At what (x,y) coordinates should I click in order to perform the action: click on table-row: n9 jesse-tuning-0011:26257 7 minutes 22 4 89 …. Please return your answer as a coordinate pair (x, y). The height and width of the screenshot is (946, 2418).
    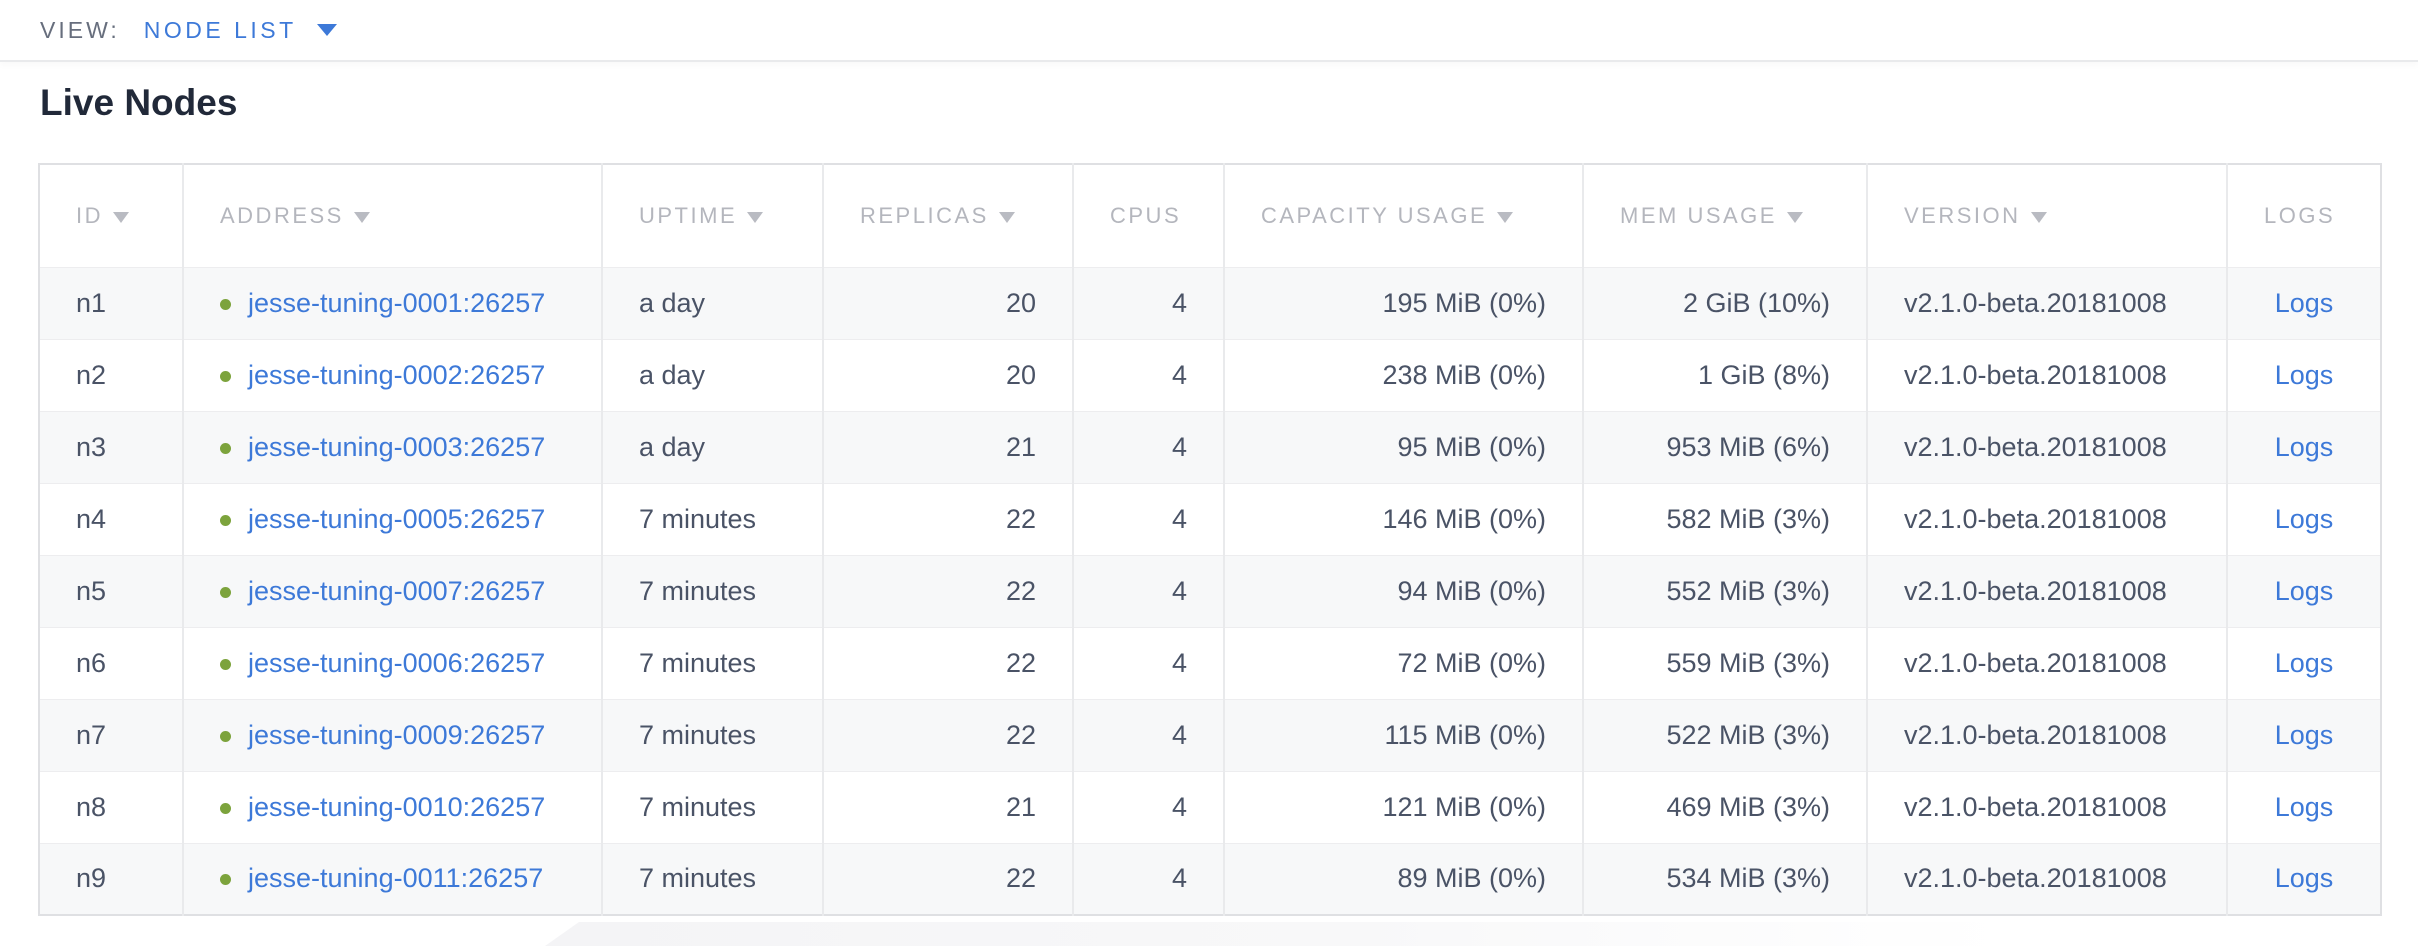
    Looking at the image, I should click on (1210, 878).